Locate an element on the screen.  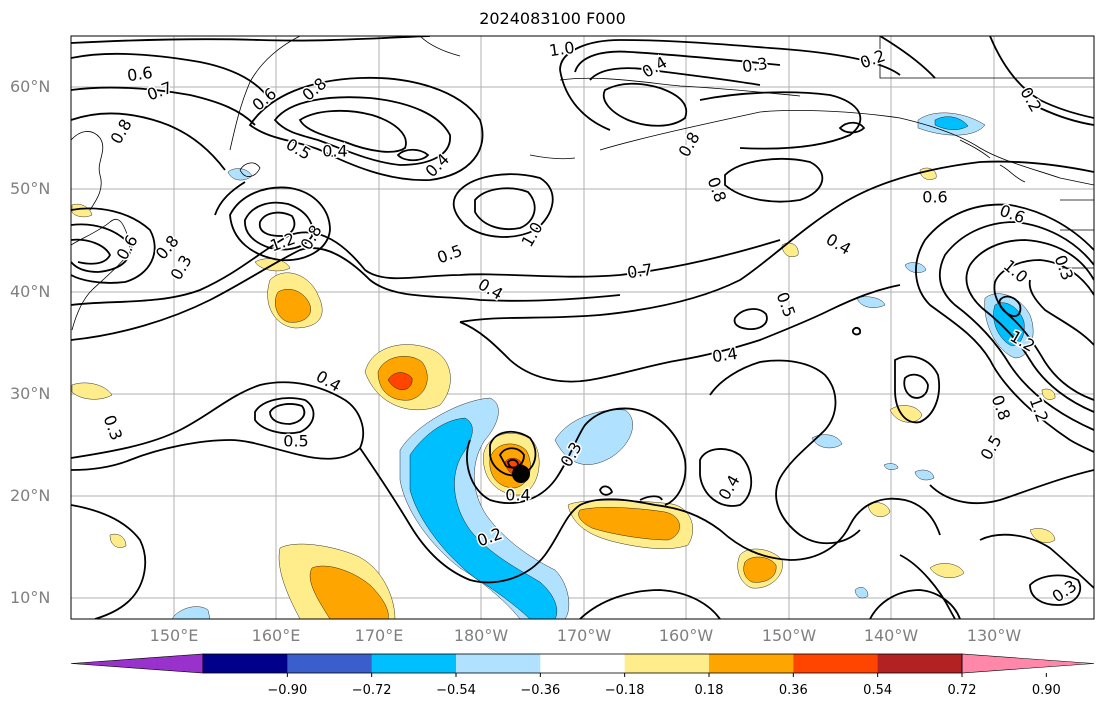
colorbar-tick-label: 0.72 is located at coordinates (962, 690).